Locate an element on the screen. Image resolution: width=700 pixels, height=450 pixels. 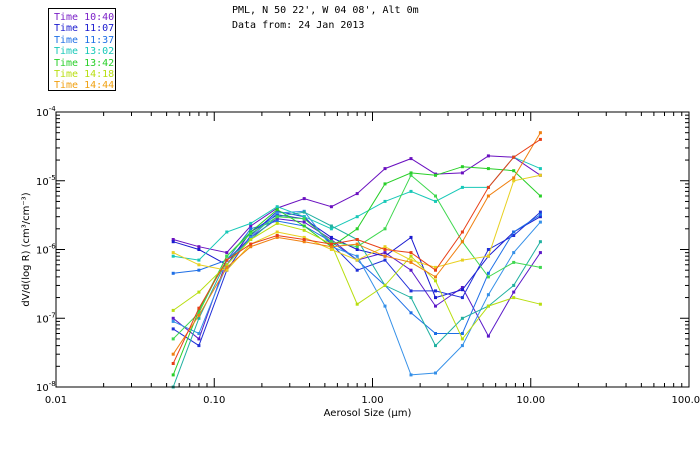
legend-entry: Time 14:18 is located at coordinates (84, 75).